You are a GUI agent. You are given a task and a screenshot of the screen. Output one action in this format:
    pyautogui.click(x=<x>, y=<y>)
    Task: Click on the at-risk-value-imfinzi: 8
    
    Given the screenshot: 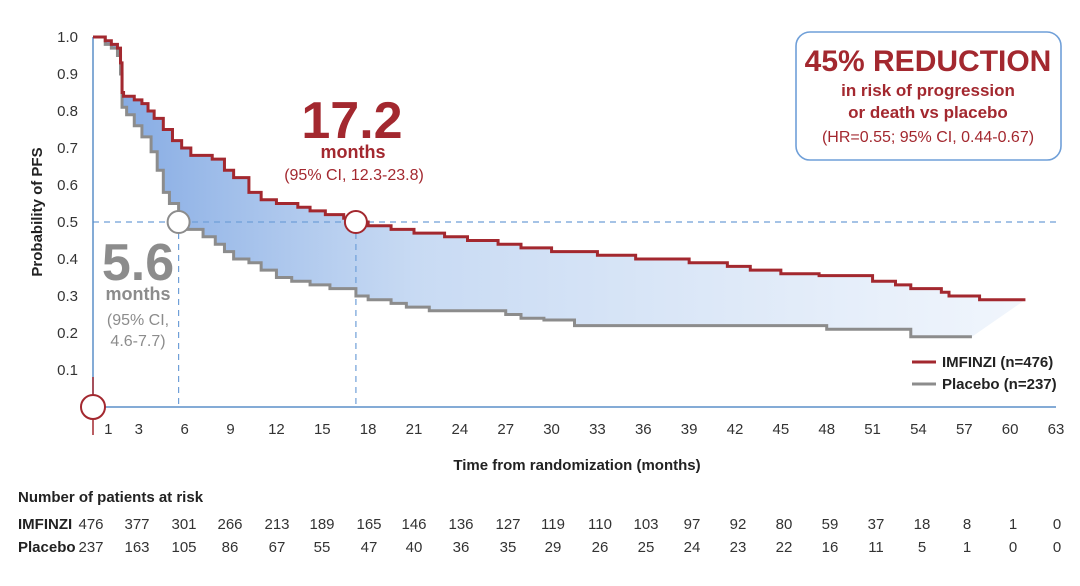 What is the action you would take?
    pyautogui.click(x=967, y=524)
    